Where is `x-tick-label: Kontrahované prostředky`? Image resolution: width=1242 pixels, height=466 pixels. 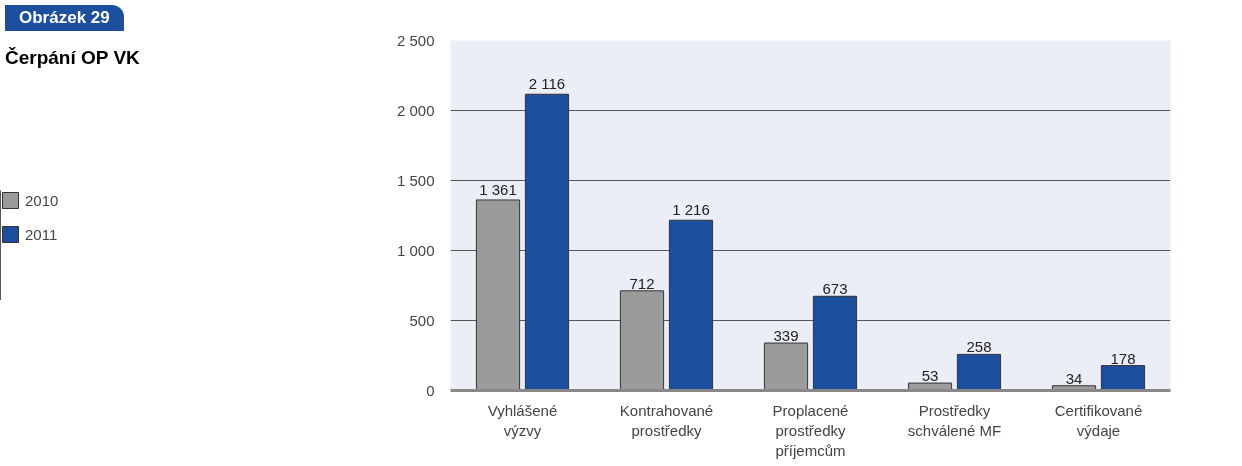 x-tick-label: Kontrahované prostředky is located at coordinates (666, 420).